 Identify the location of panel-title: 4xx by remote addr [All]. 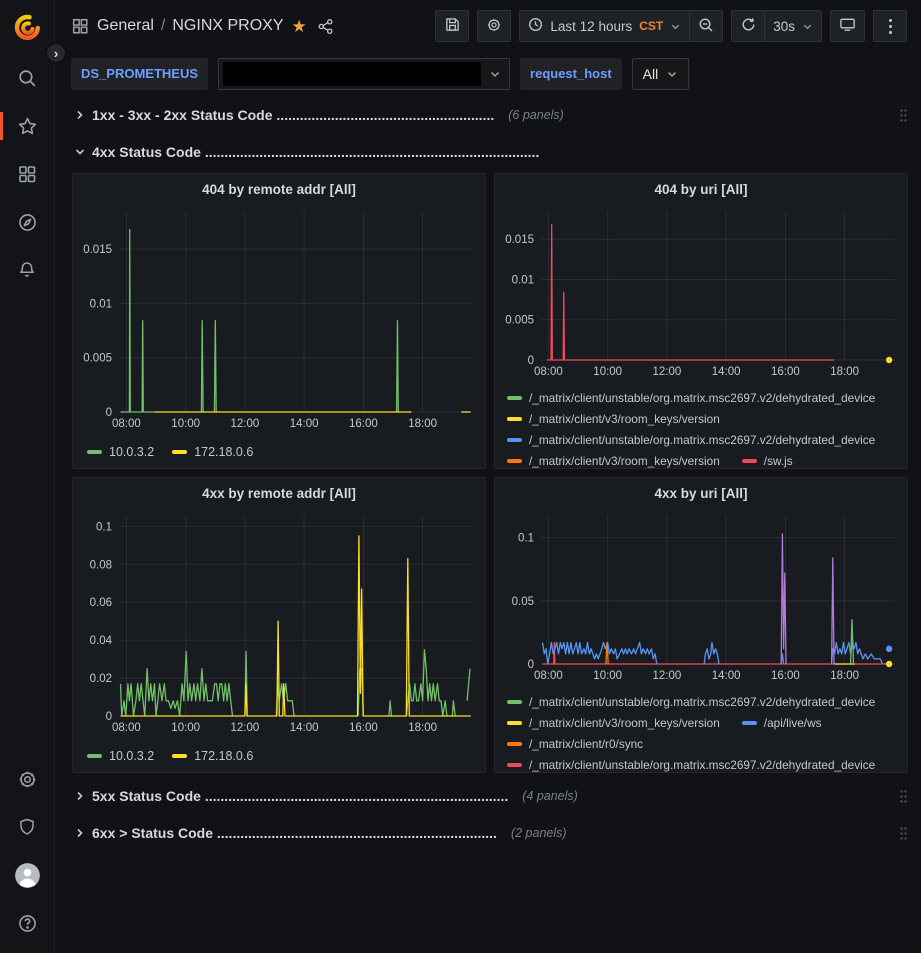
(279, 493).